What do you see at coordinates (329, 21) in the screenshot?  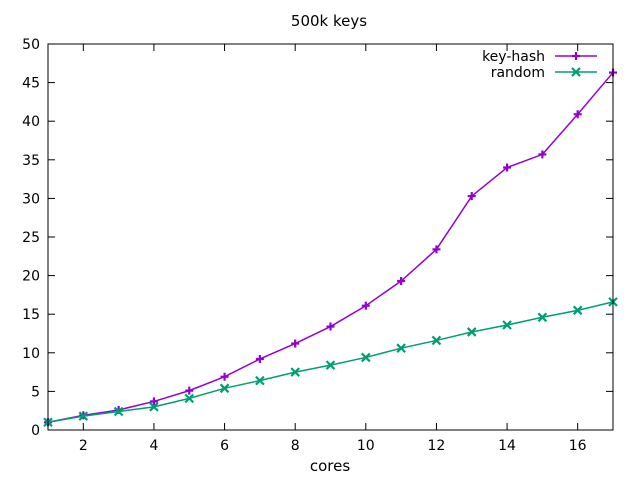 I see `chart-title: 500k keys` at bounding box center [329, 21].